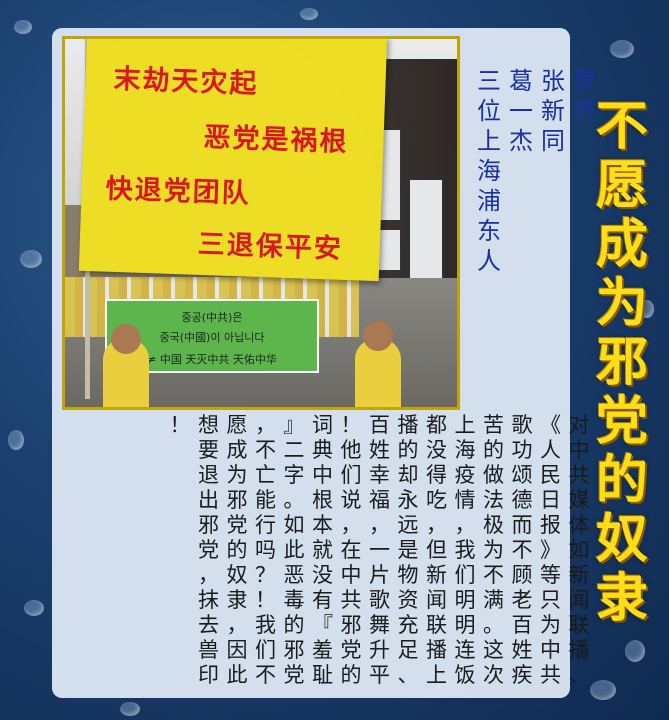 The height and width of the screenshot is (720, 669). I want to click on banner-line: 三退保平安, so click(270, 246).